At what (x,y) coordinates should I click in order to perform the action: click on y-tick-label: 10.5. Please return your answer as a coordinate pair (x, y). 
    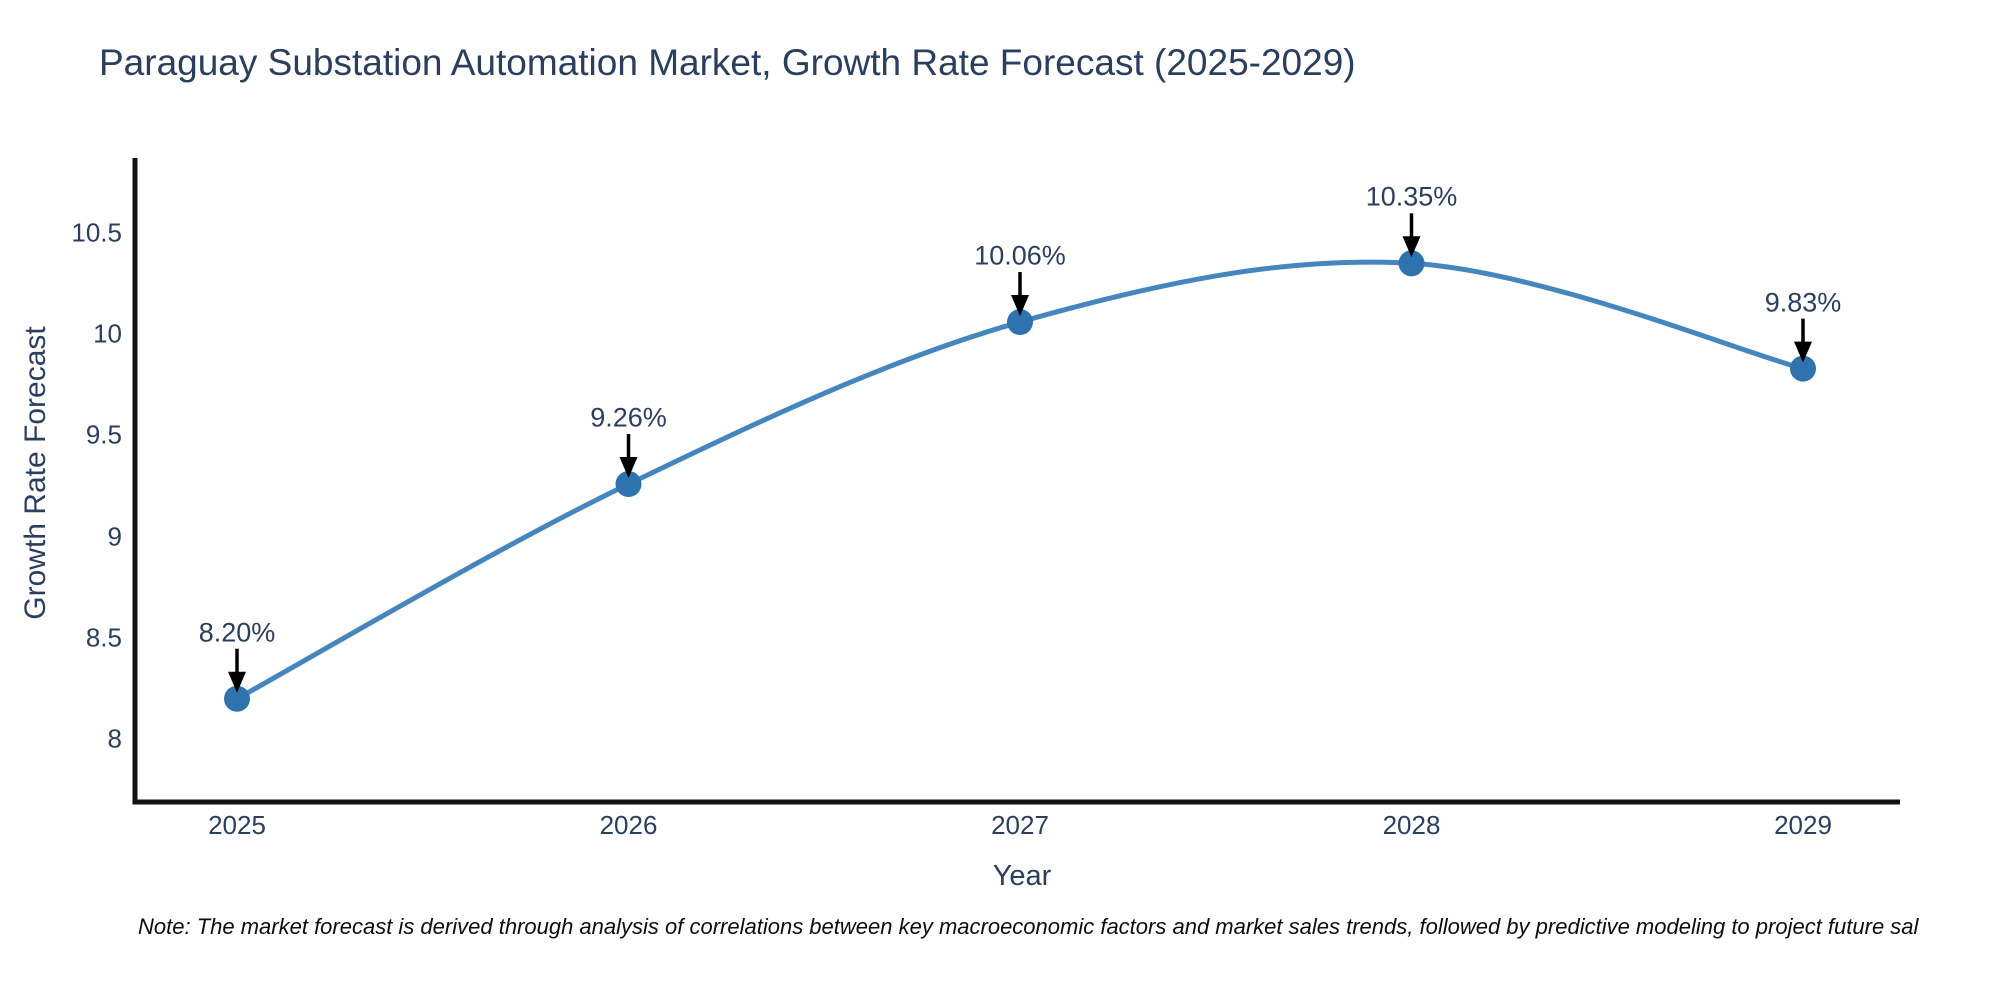
    Looking at the image, I should click on (96, 232).